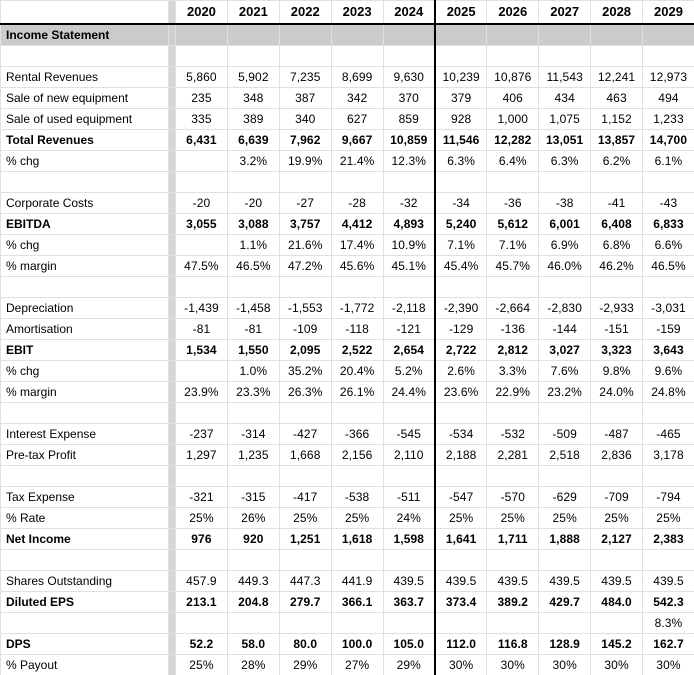  Describe the element at coordinates (84, 161) in the screenshot. I see `row-label: % chg` at that location.